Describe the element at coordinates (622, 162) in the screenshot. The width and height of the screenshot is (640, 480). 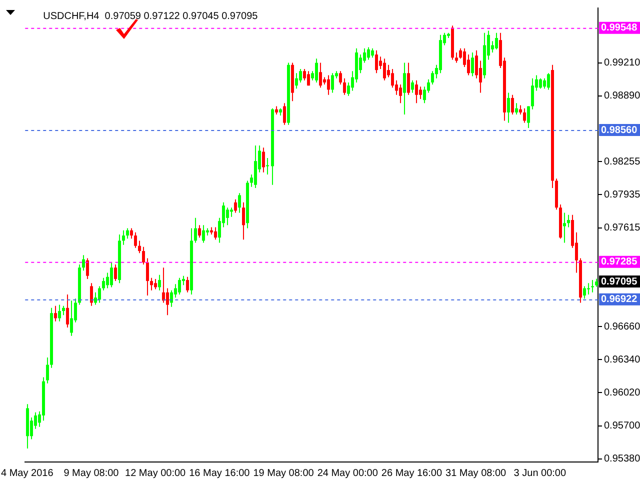
I see `y-tick-label: 0.98255` at that location.